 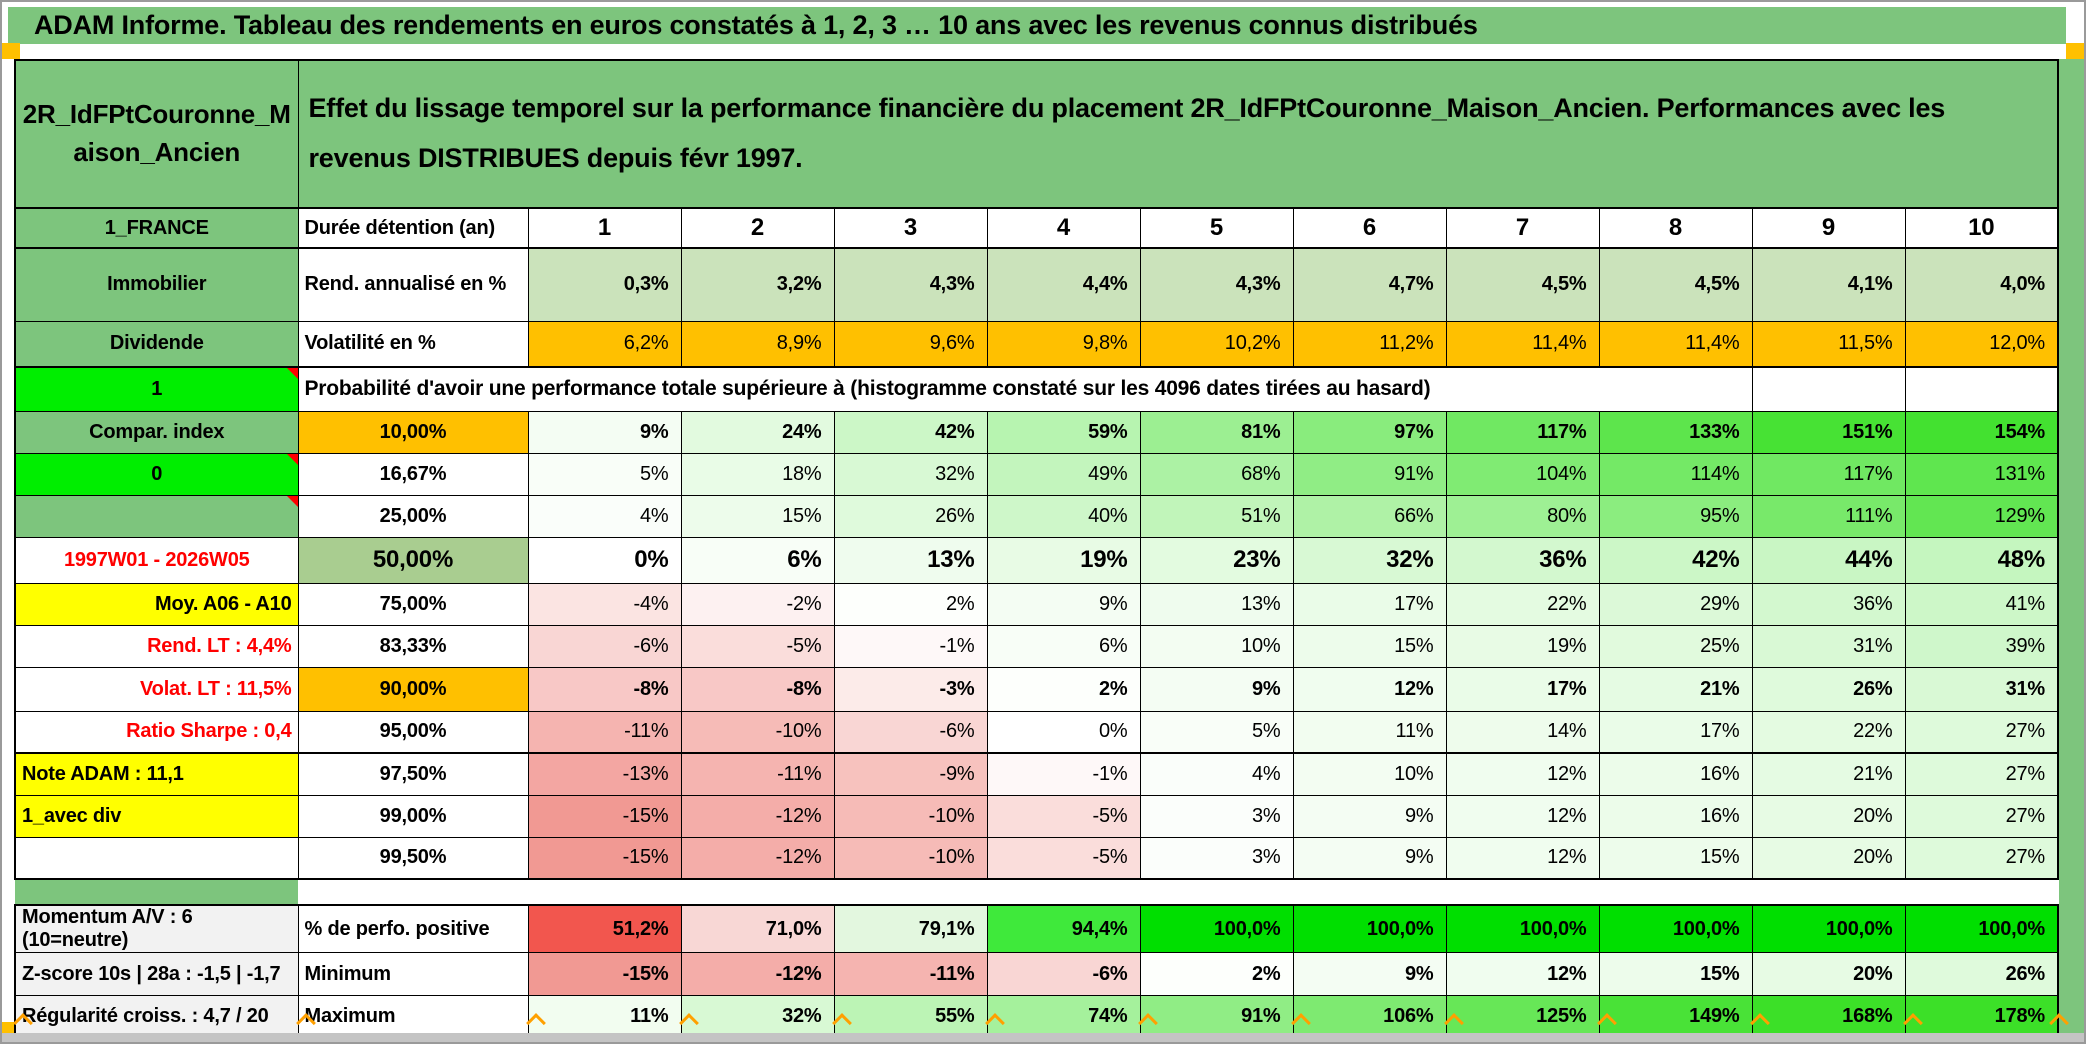 I want to click on row-label-a: Compar. index, so click(x=156, y=432).